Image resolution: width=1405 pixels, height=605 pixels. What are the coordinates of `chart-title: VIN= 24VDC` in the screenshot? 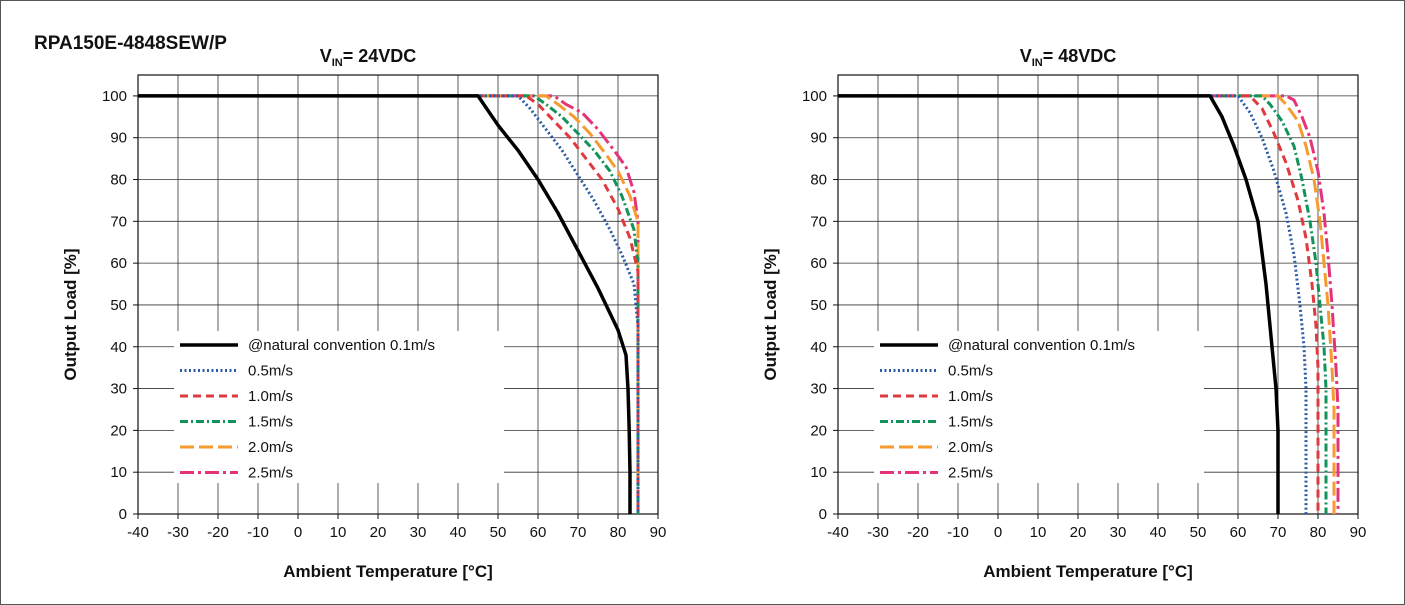 It's located at (368, 57).